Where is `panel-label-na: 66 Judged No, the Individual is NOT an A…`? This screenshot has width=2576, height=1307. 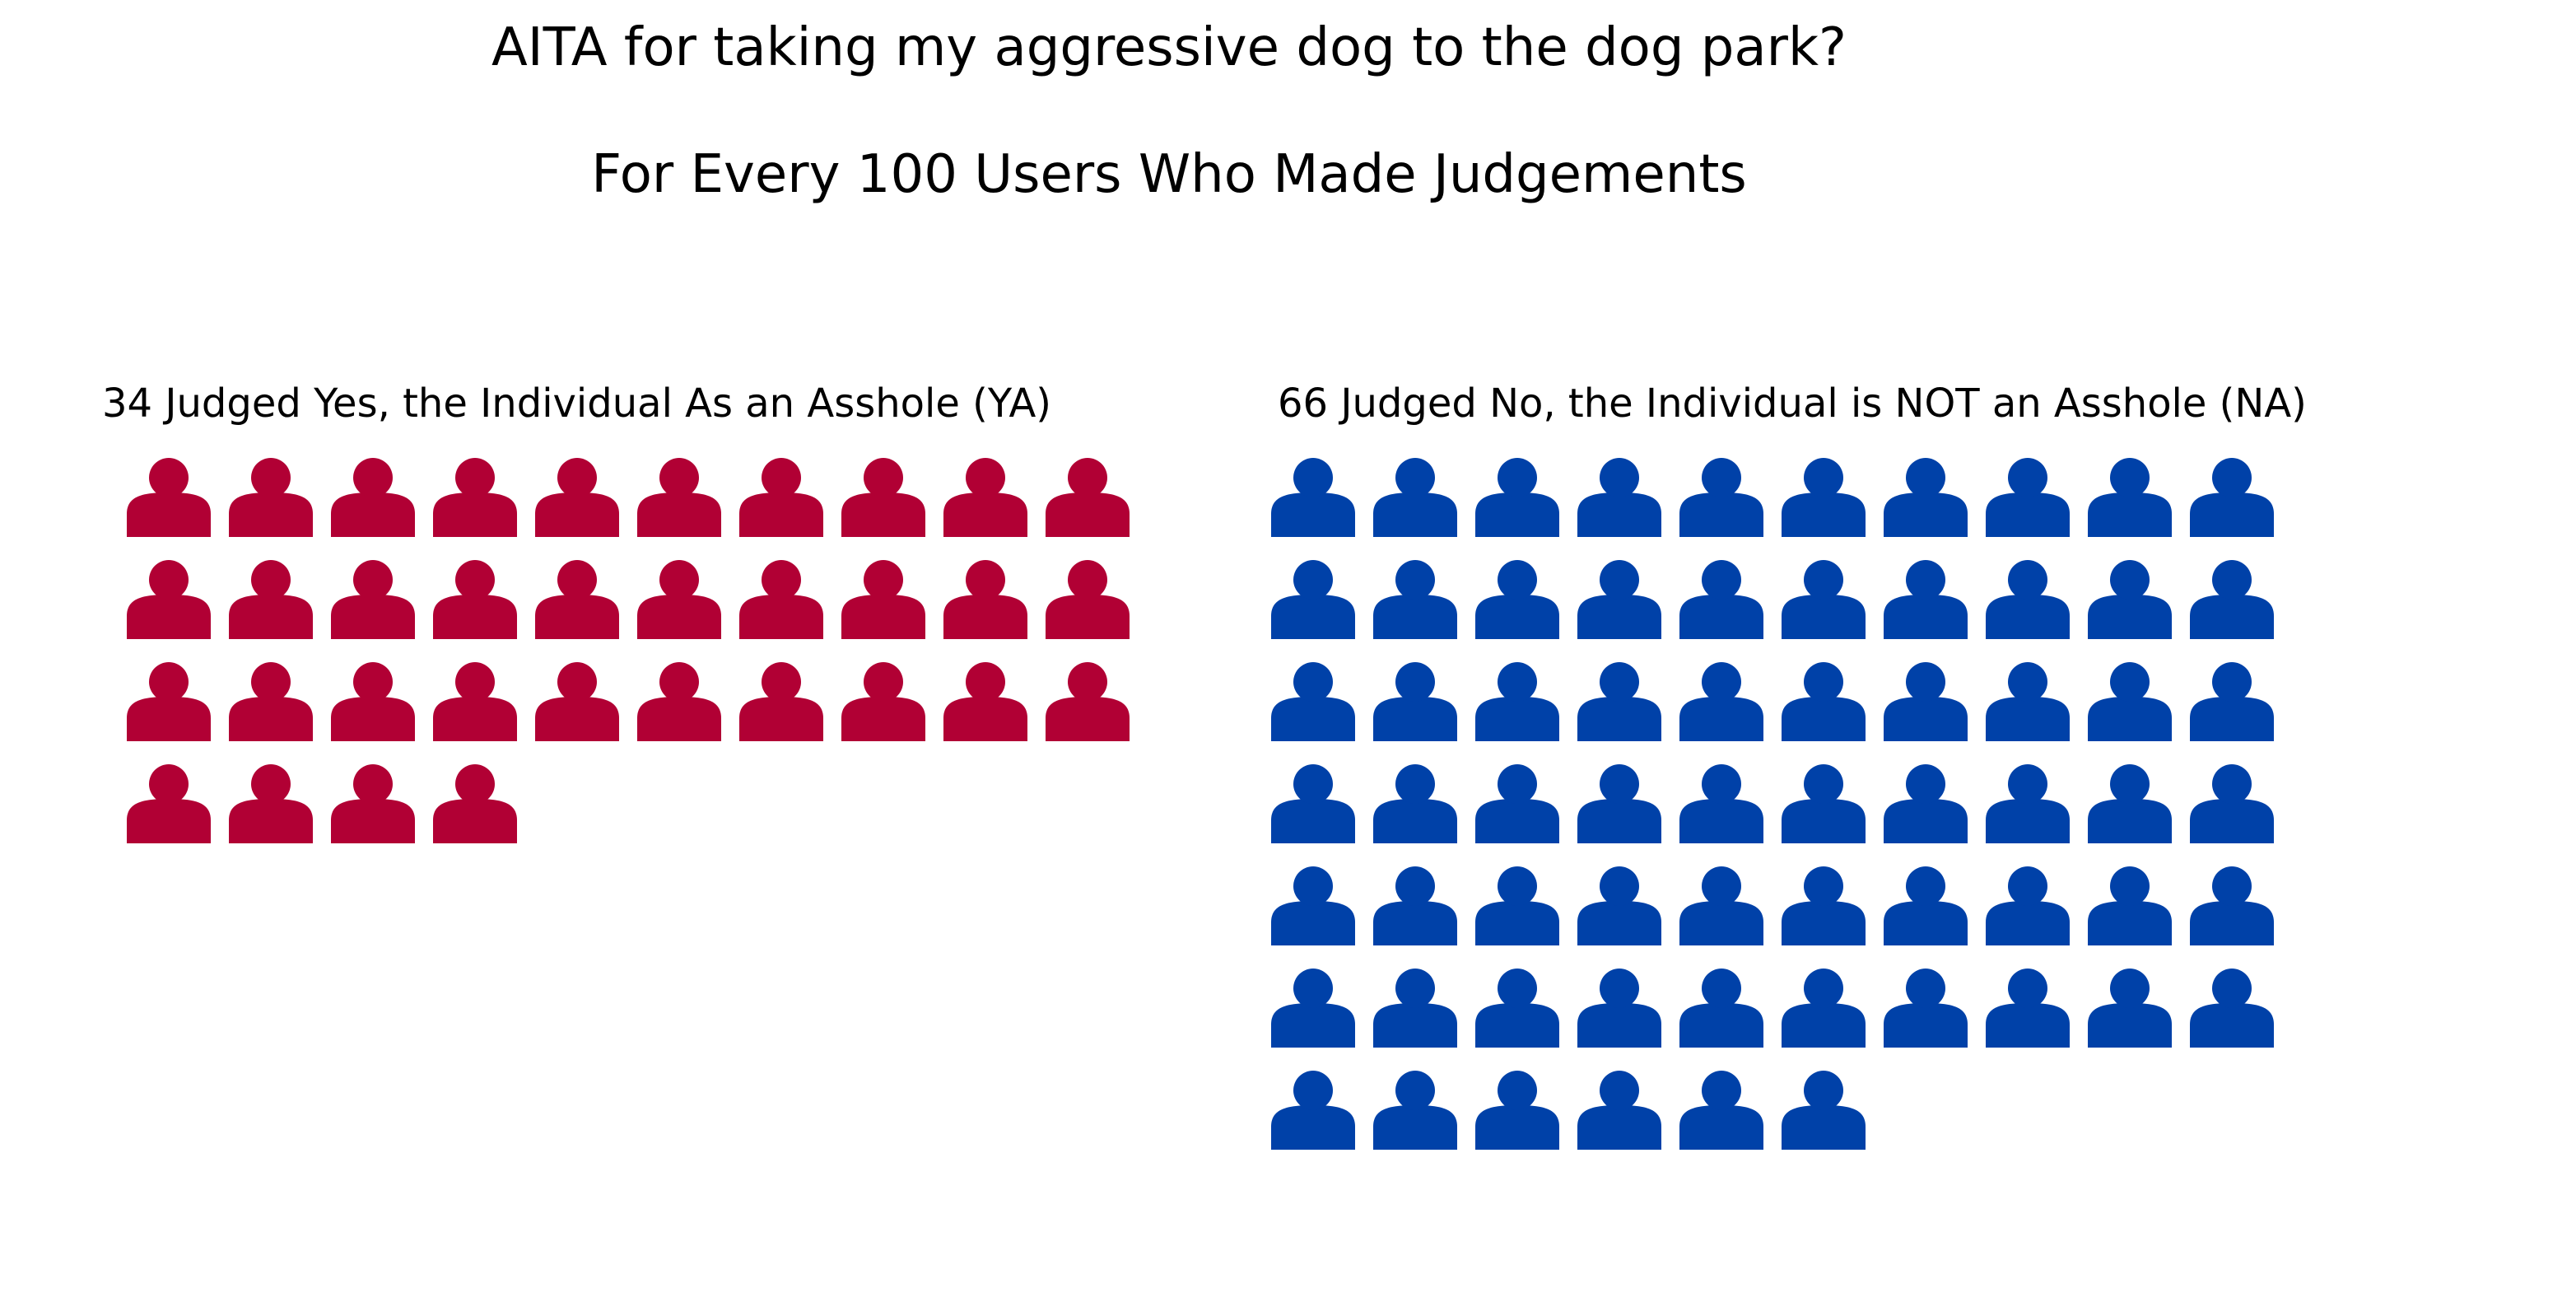 panel-label-na: 66 Judged No, the Individual is NOT an A… is located at coordinates (1793, 404).